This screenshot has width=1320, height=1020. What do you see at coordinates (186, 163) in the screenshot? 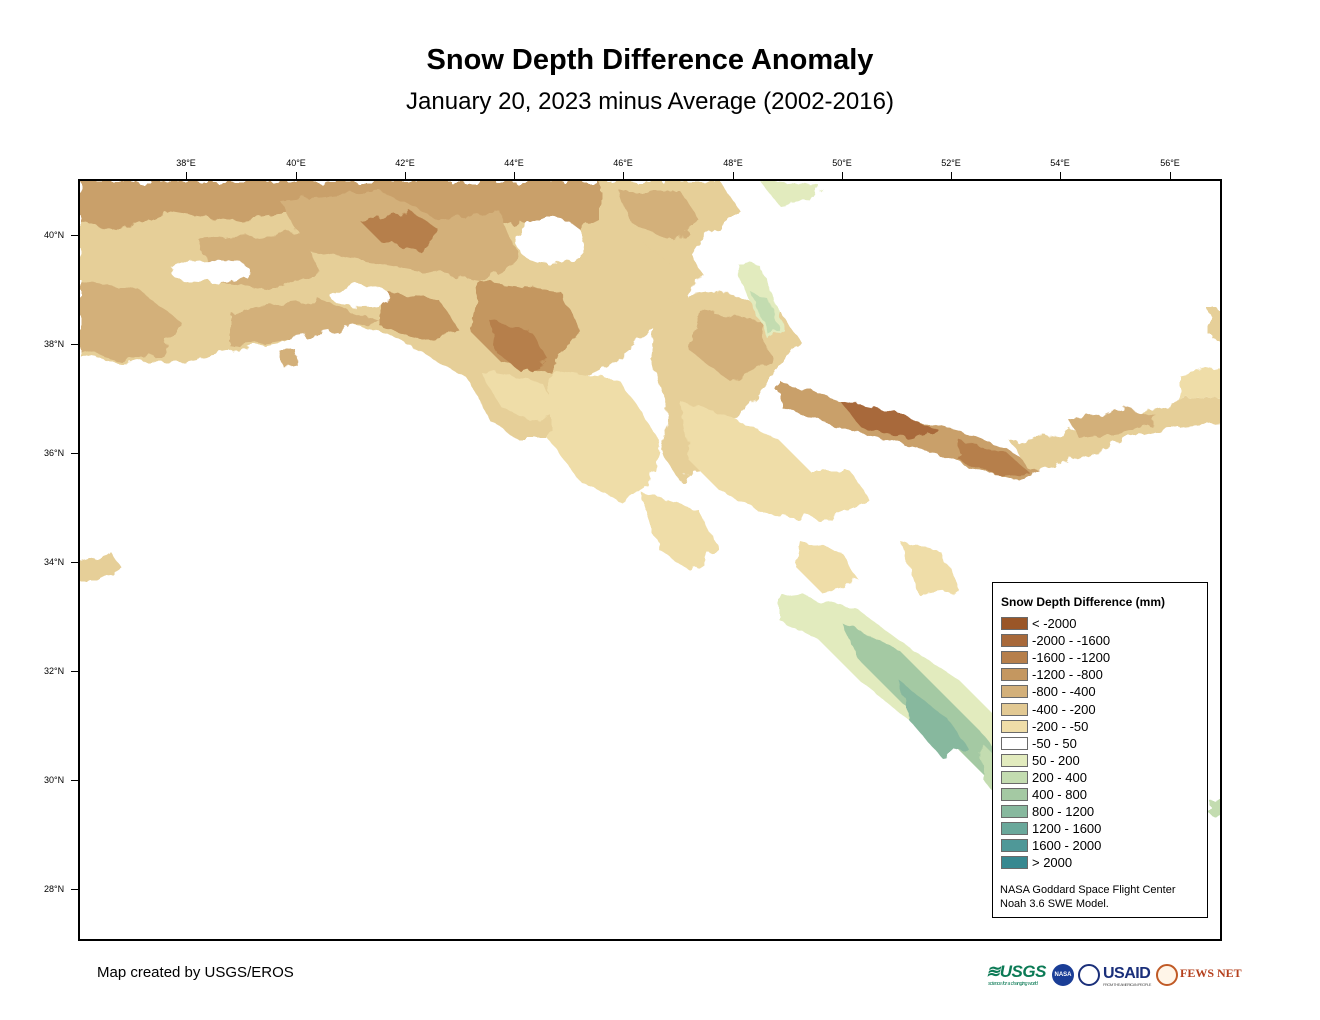
I see `longitude-label: 38°E` at bounding box center [186, 163].